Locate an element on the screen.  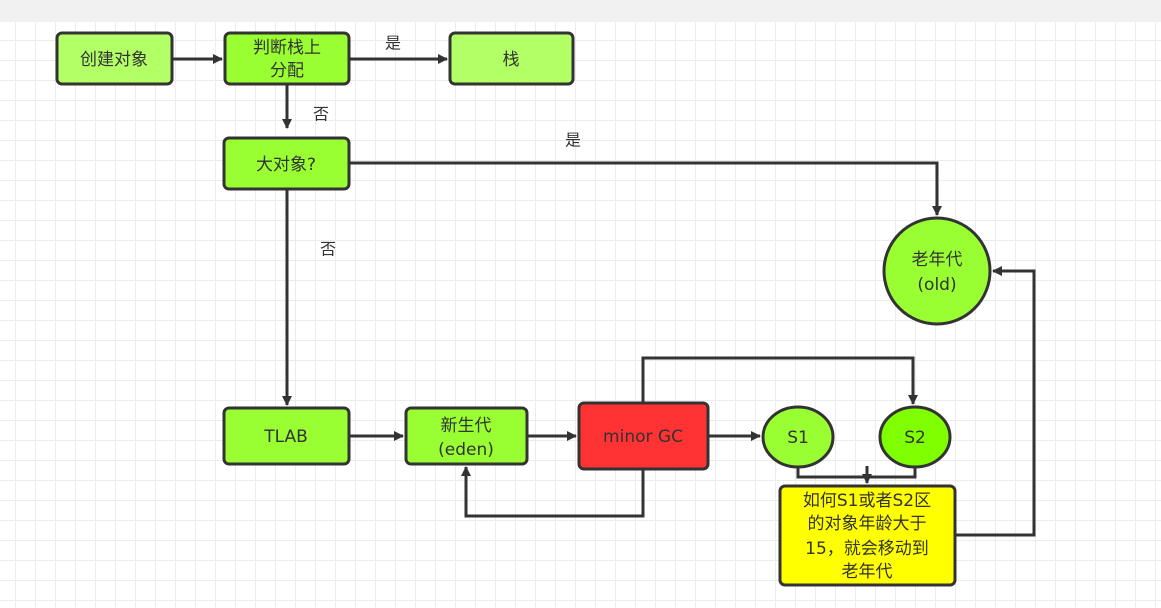
node-create-object: 创建对象 is located at coordinates (114, 58).